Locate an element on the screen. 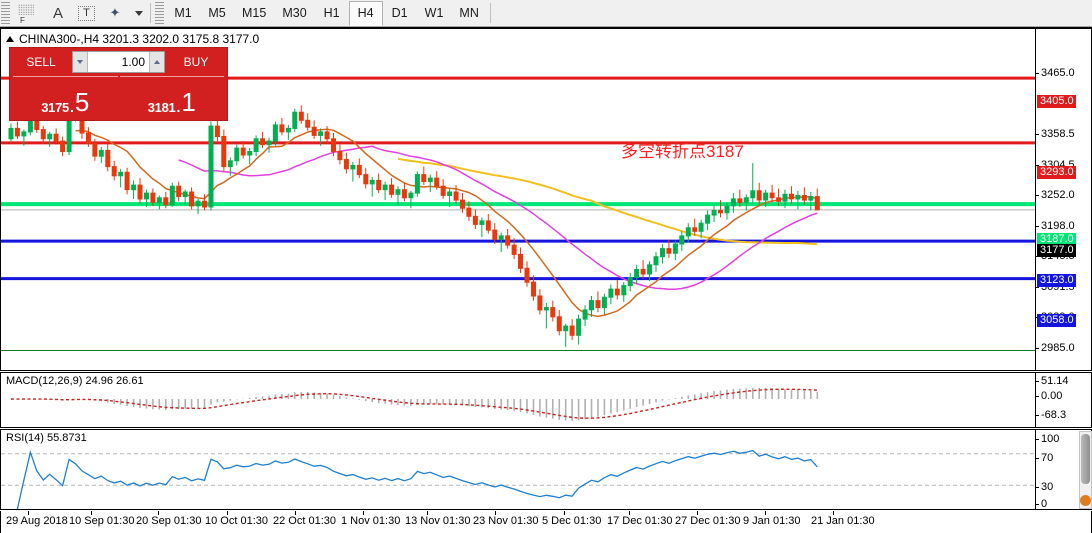 Image resolution: width=1092 pixels, height=533 pixels. text-label-icon: A is located at coordinates (58, 13).